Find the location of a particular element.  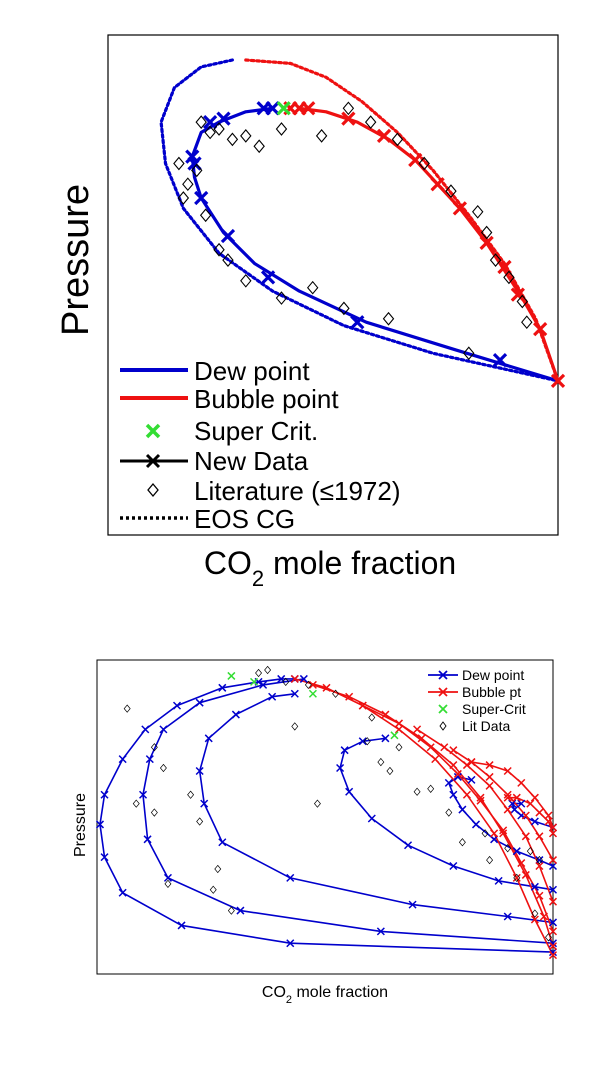

top-legend-label-eos: EOS CG is located at coordinates (244, 519).